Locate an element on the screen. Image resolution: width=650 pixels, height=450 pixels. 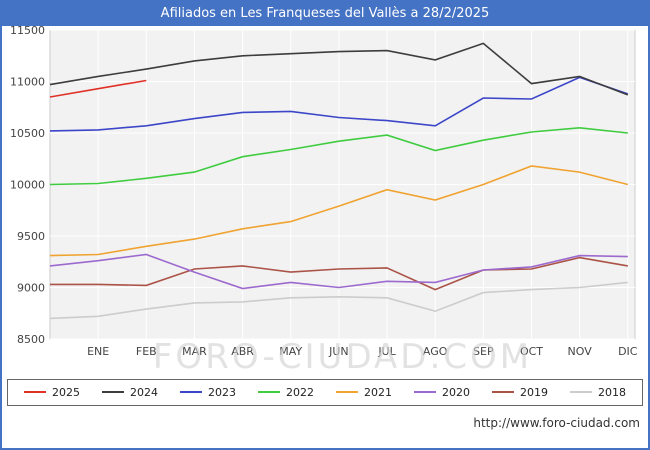
x-tick-label: FEB is located at coordinates (146, 351).